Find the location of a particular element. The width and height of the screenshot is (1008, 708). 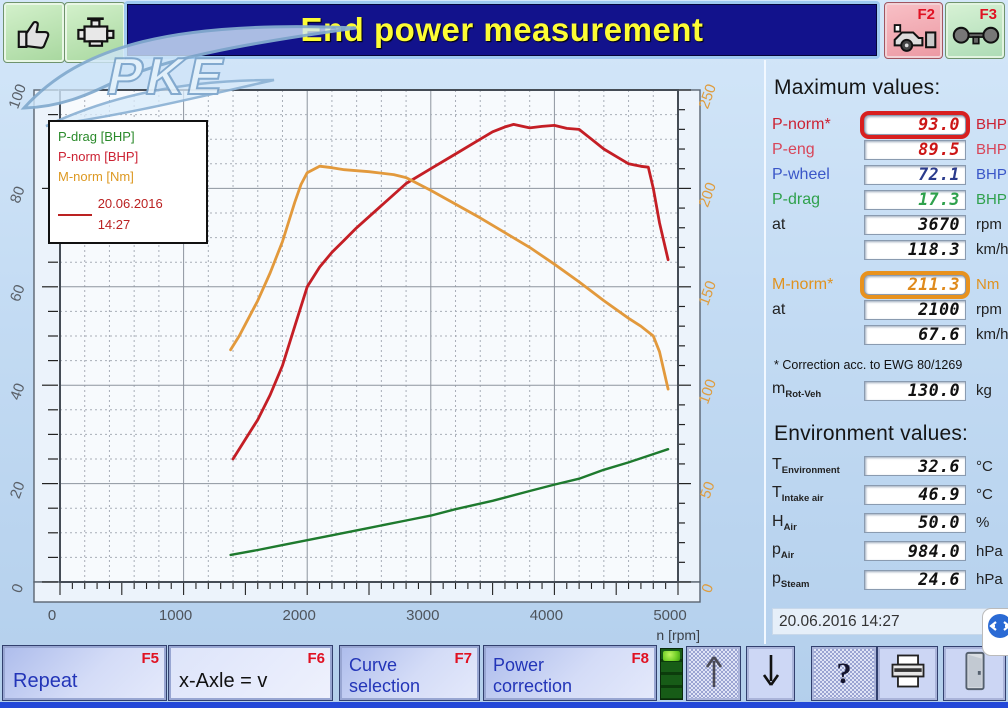

value-label: TIntake air is located at coordinates (798, 494).